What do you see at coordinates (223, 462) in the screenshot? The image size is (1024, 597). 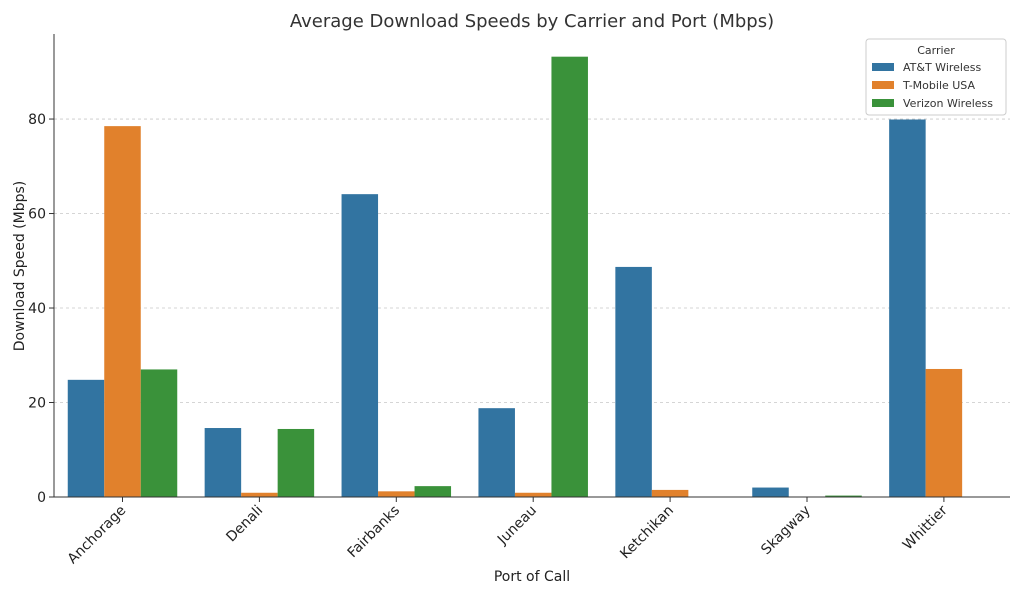 I see `bar-at-t-wireless-denali` at bounding box center [223, 462].